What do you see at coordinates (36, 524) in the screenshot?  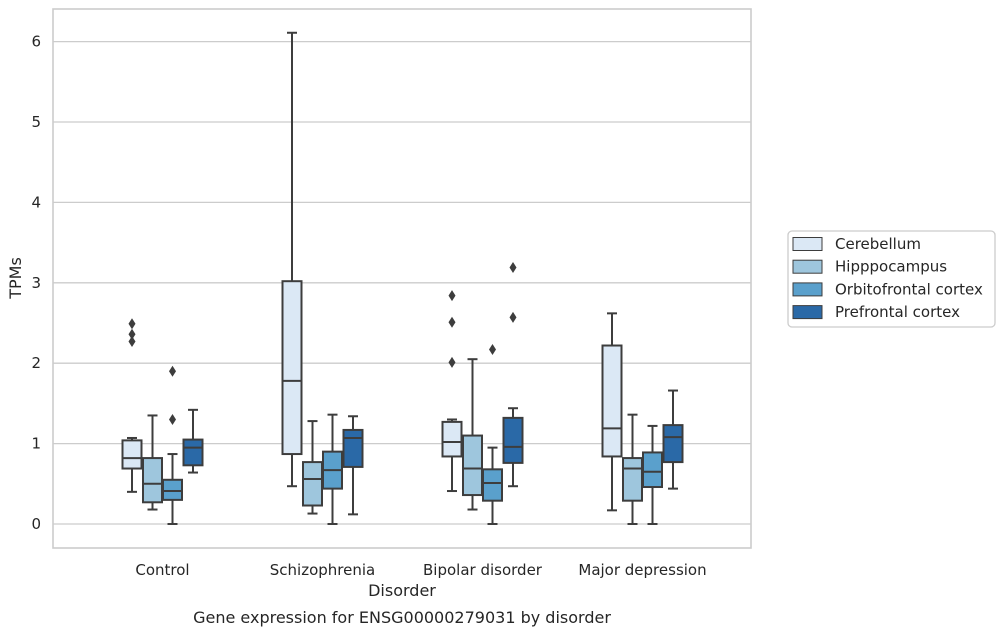 I see `y-tick-label: 0` at bounding box center [36, 524].